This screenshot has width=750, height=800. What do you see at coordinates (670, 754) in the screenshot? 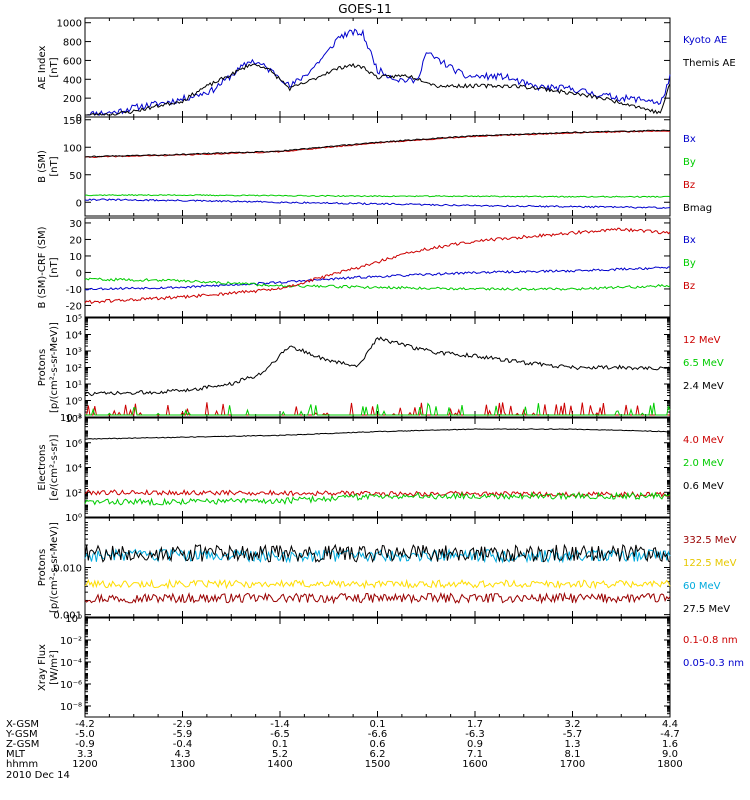
I see `x-tick-label: 9.0` at bounding box center [670, 754].